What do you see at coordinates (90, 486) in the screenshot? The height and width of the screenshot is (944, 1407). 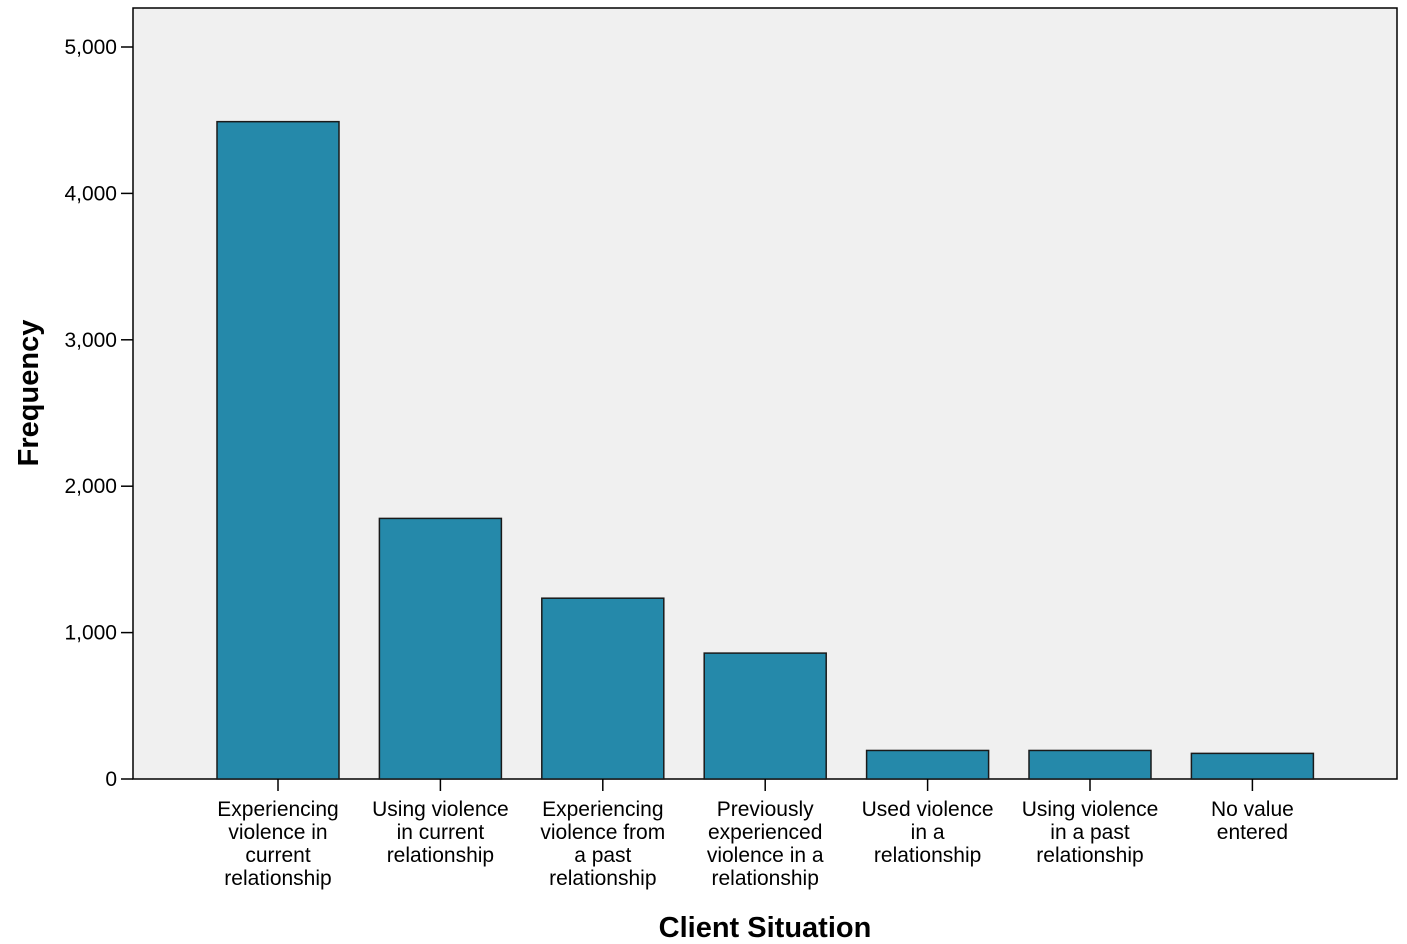 I see `y-tick-label: 2,000` at bounding box center [90, 486].